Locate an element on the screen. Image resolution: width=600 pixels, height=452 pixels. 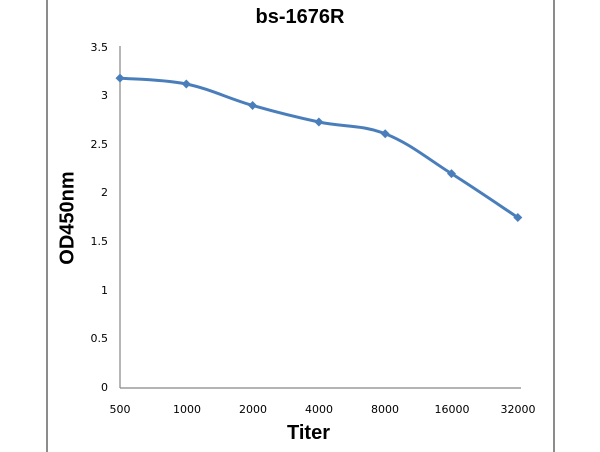
y-tick-label: 3.5 is located at coordinates (99, 47).